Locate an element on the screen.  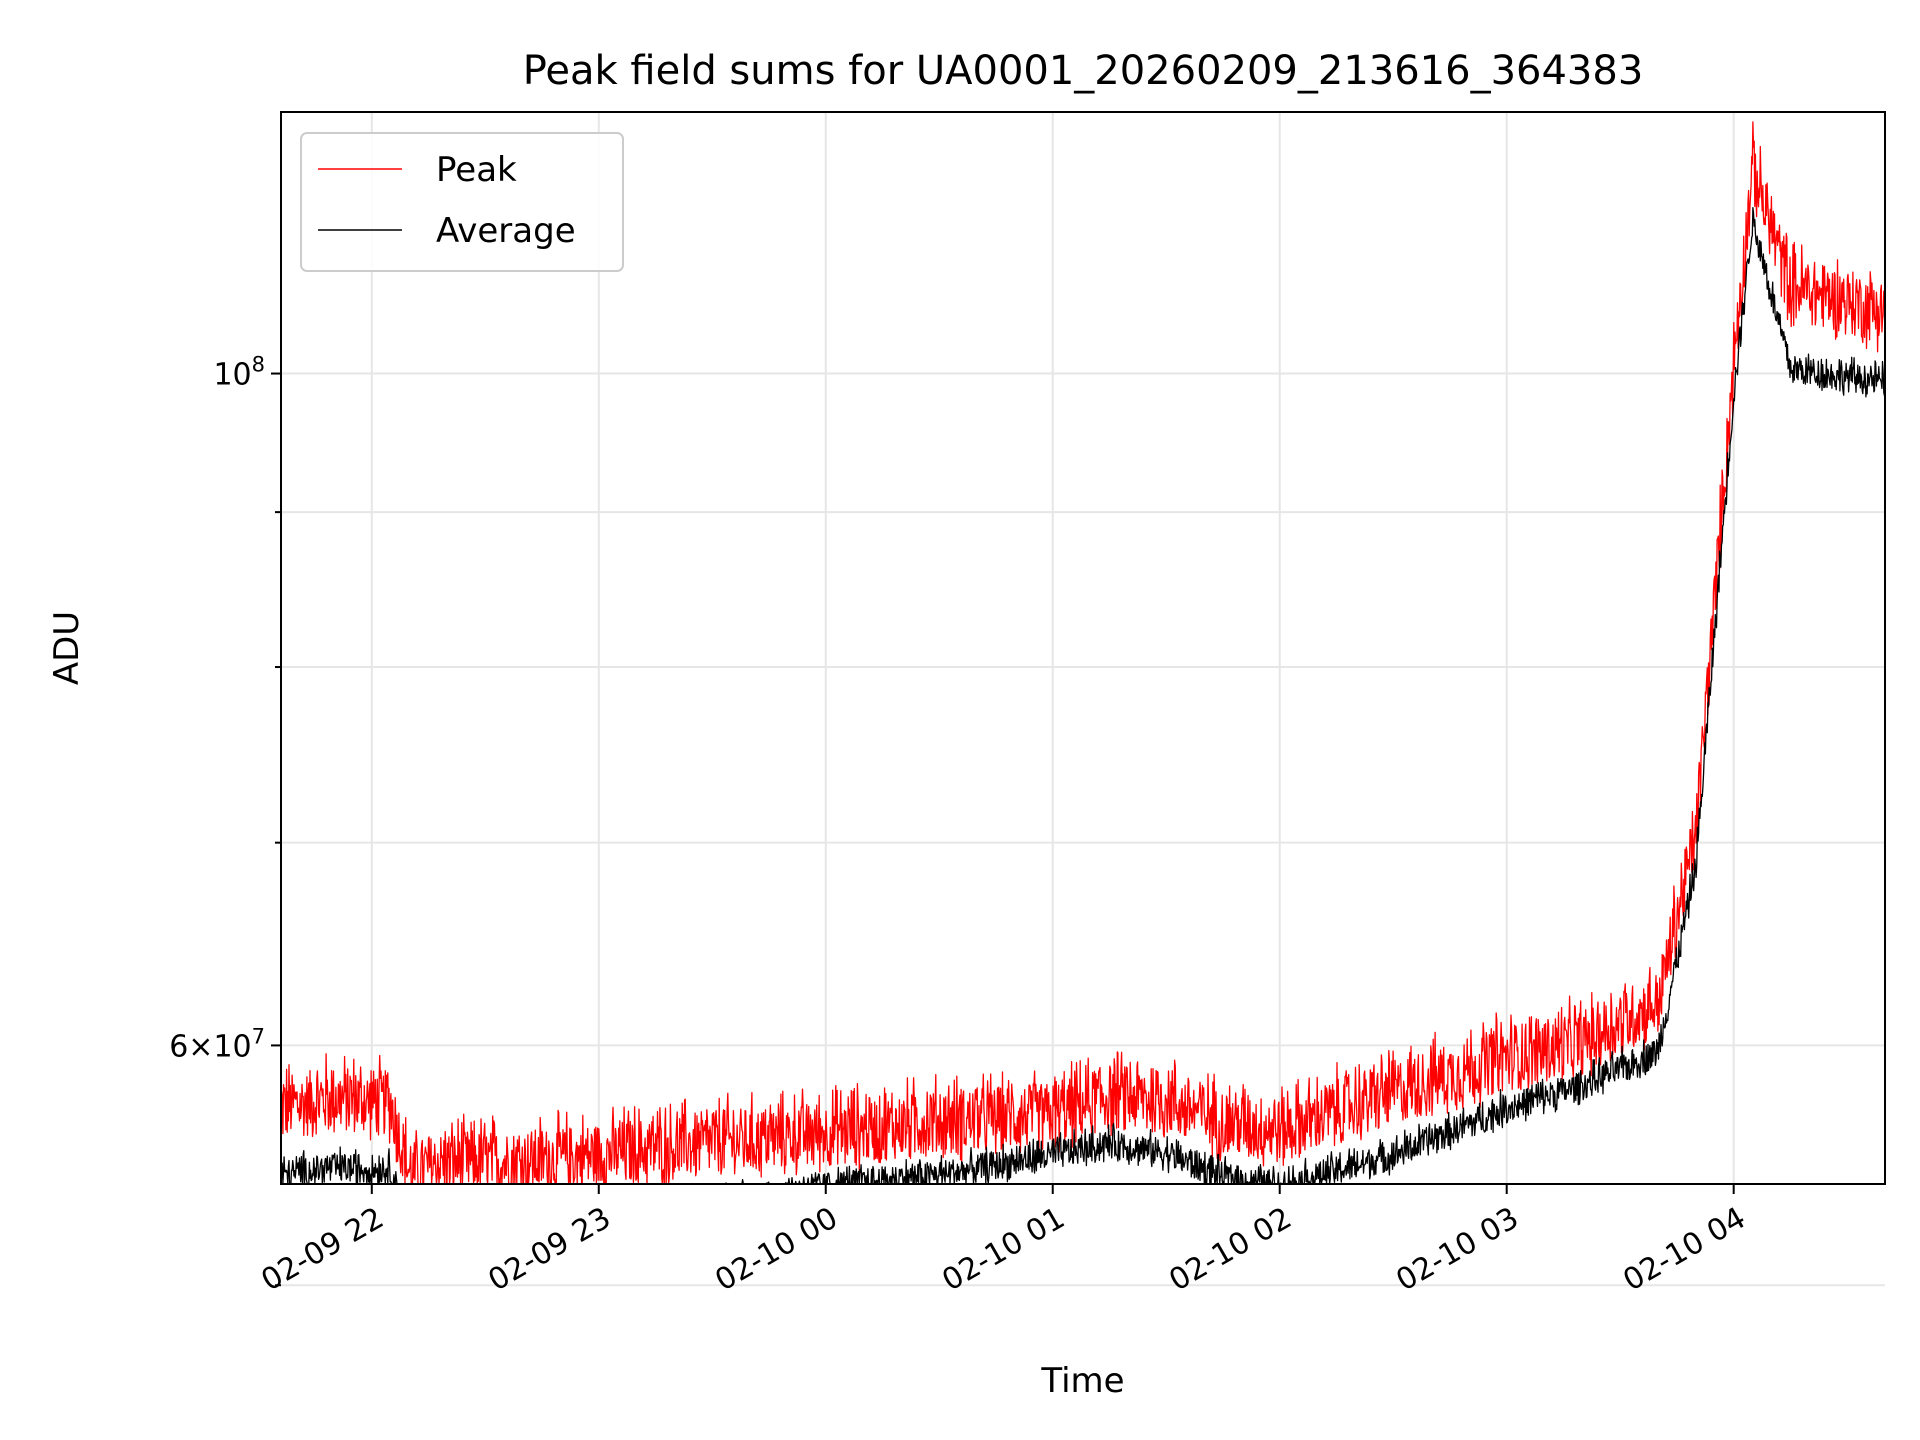
legend-label-peak: Peak is located at coordinates (476, 170).